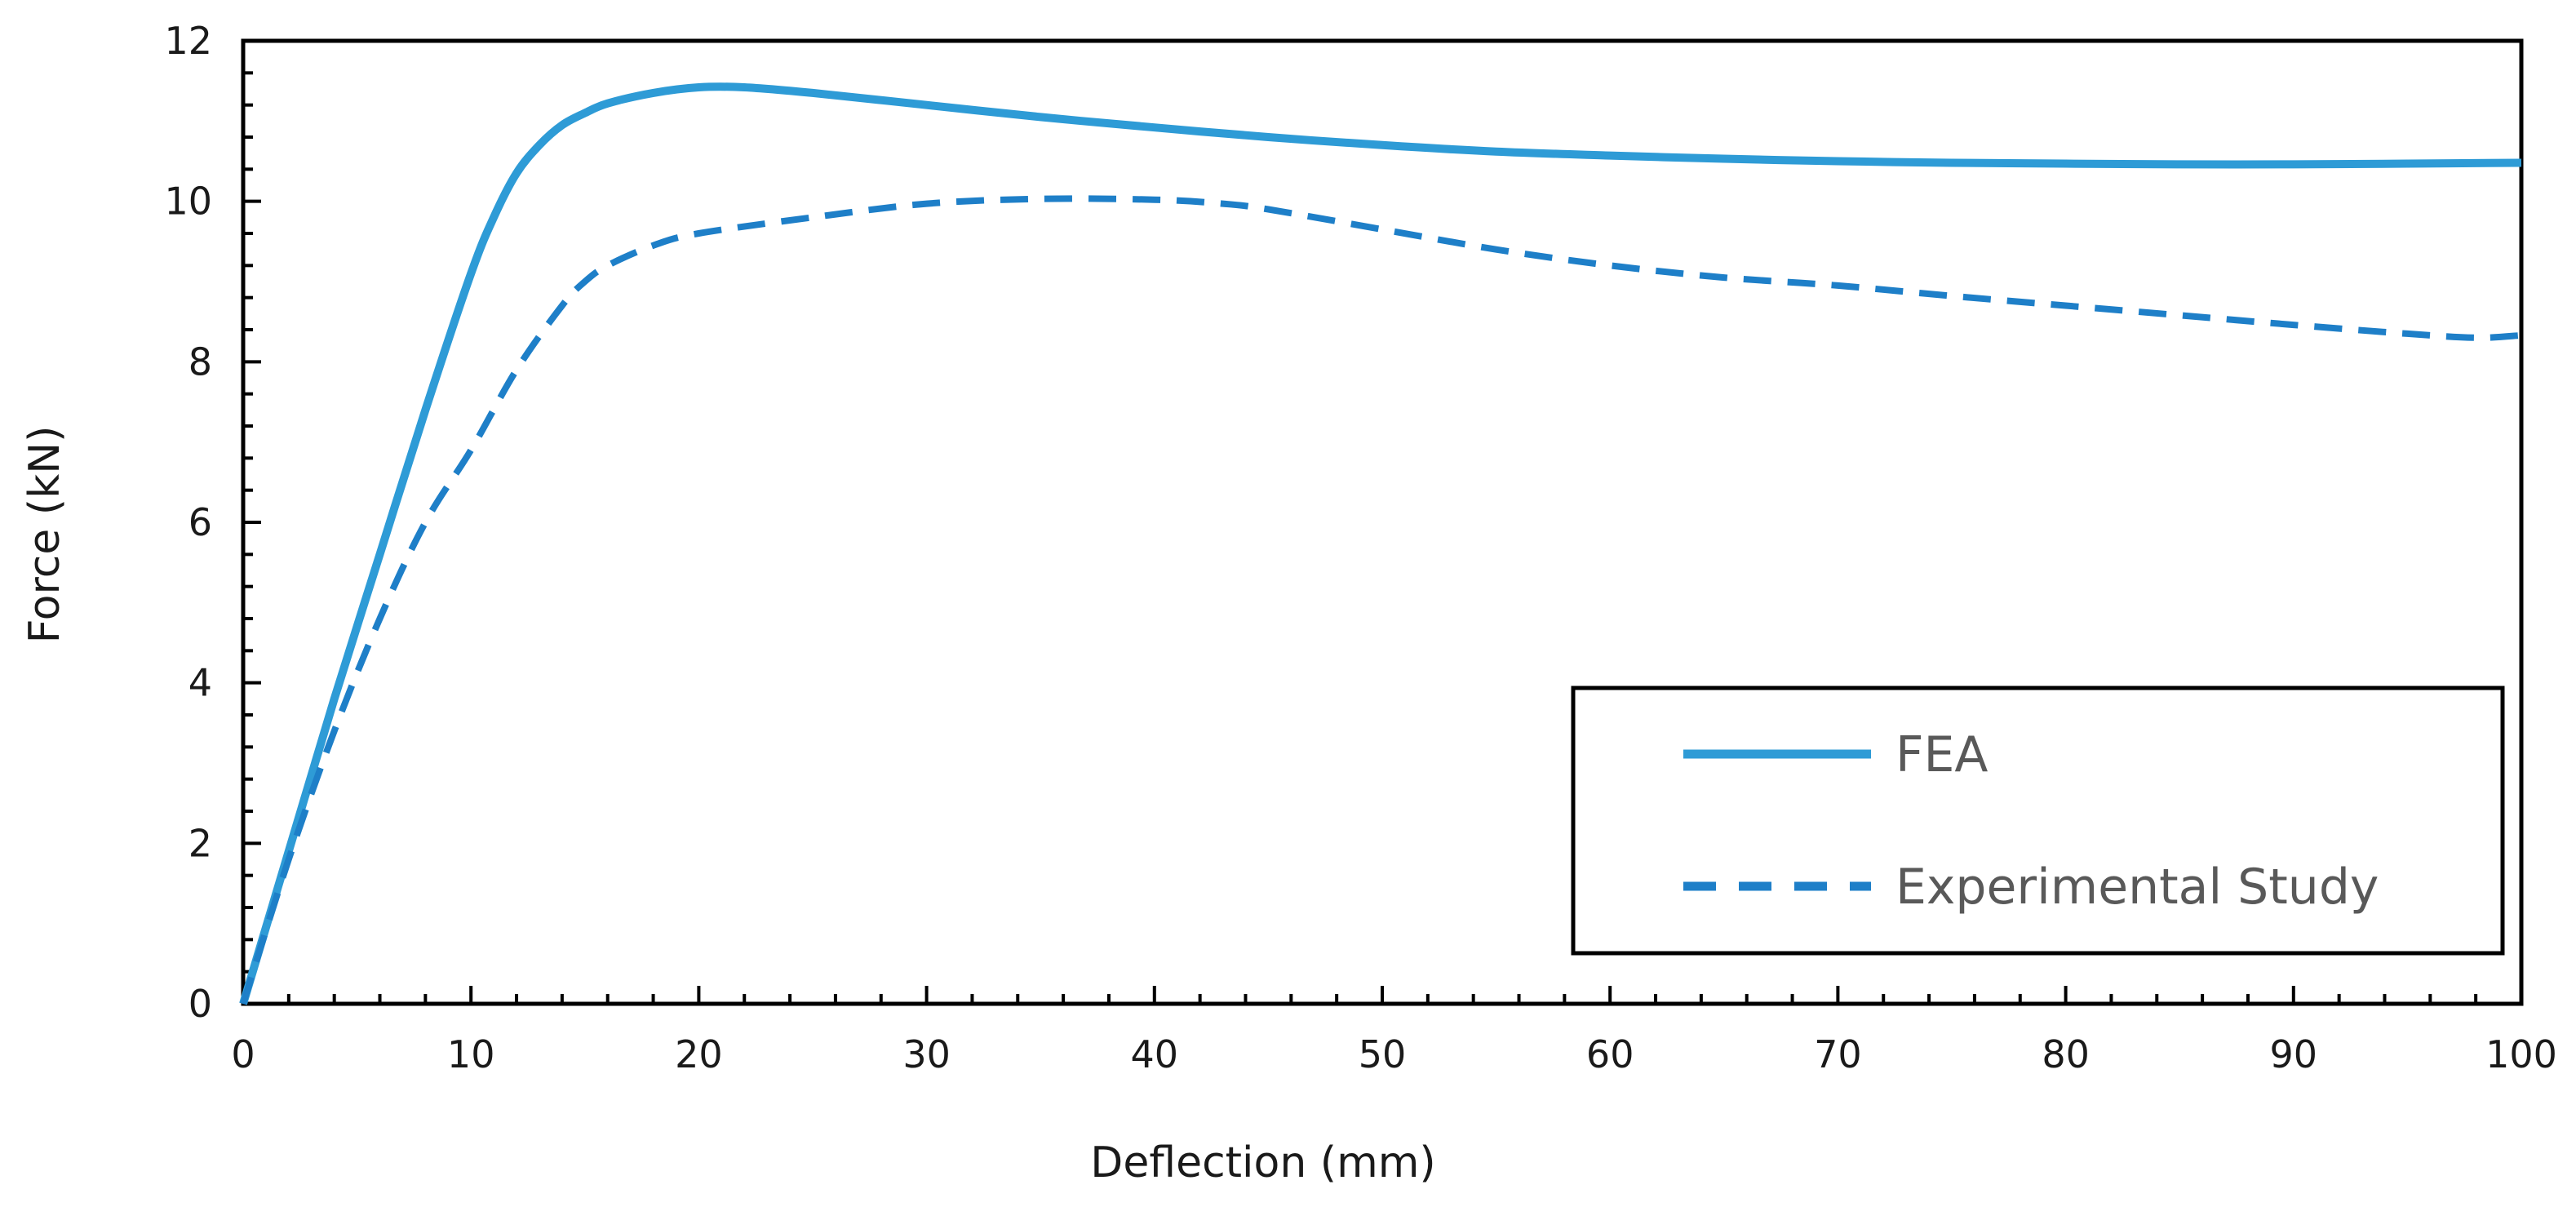 The image size is (2576, 1207). Describe the element at coordinates (2066, 1054) in the screenshot. I see `x-tick-label: 80` at that location.